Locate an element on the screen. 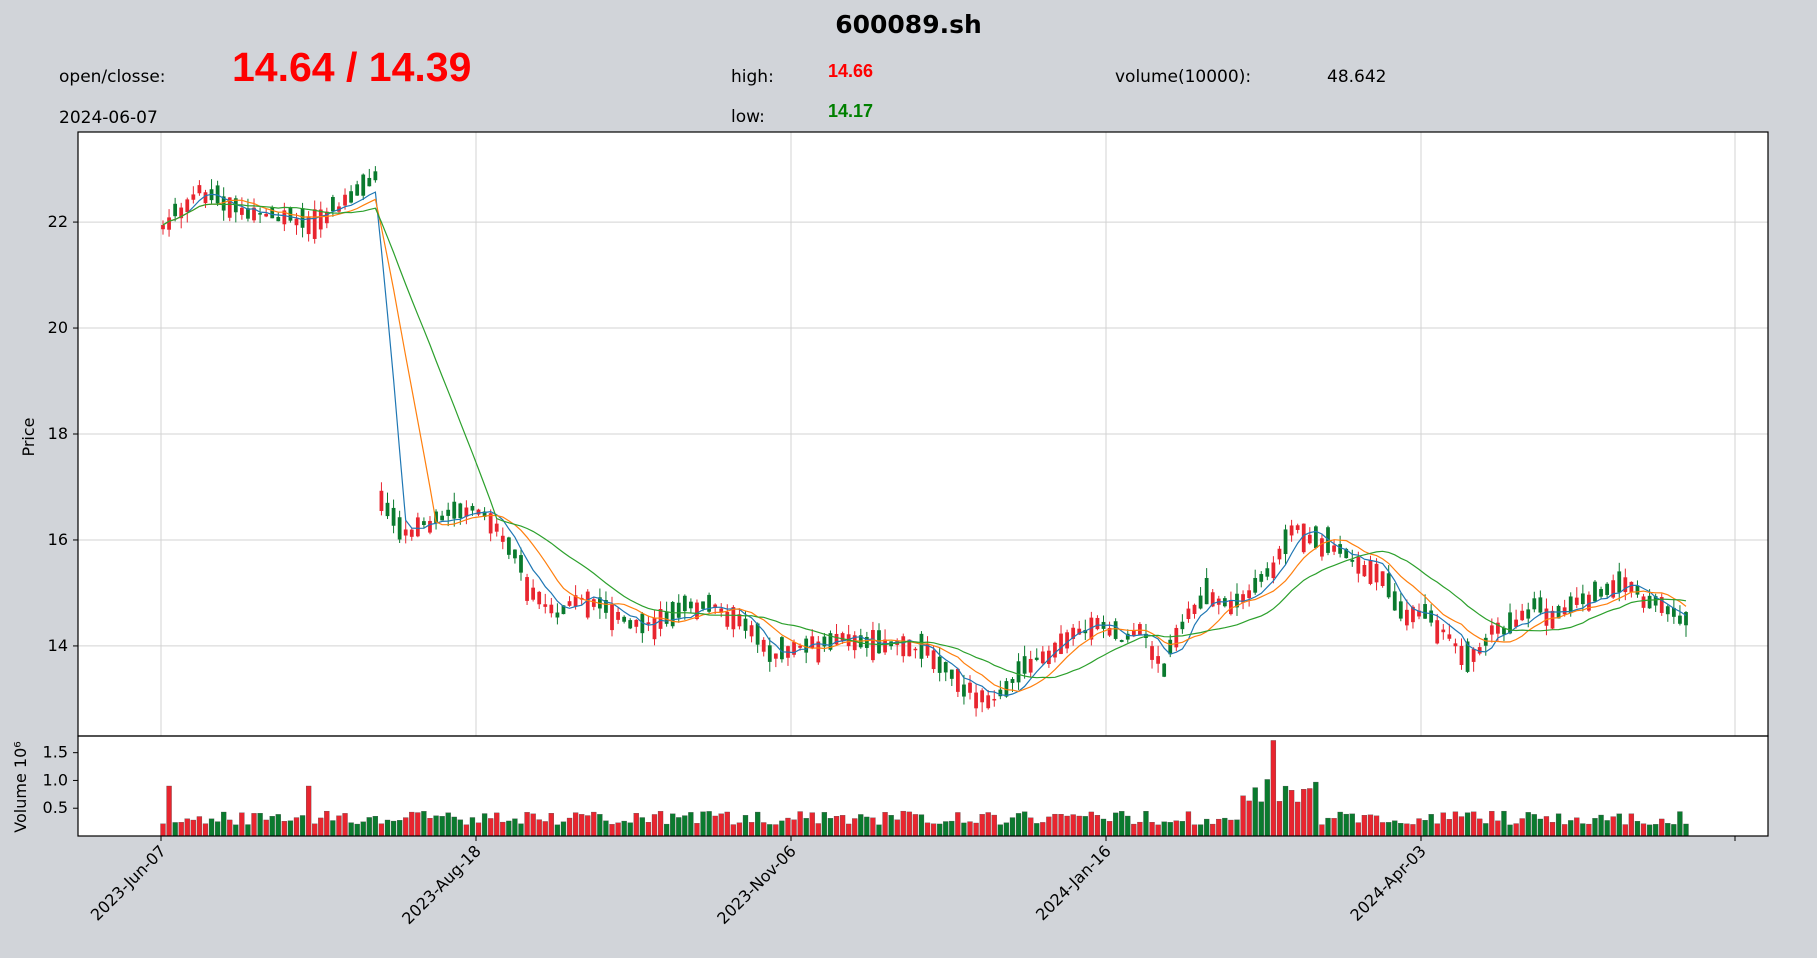 Image resolution: width=1817 pixels, height=958 pixels. low-label: low: is located at coordinates (748, 117).